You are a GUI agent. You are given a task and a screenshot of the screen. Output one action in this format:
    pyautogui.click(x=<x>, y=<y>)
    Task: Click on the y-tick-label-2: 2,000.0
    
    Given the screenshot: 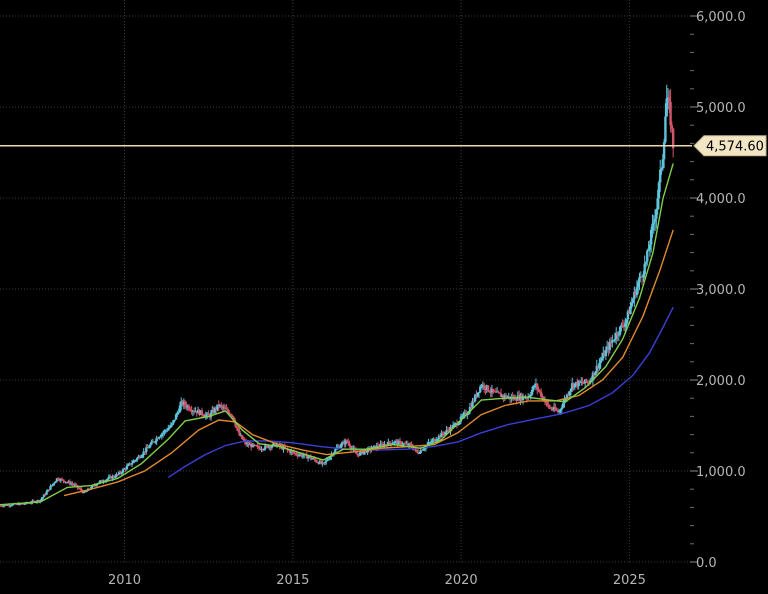 What is the action you would take?
    pyautogui.click(x=721, y=381)
    